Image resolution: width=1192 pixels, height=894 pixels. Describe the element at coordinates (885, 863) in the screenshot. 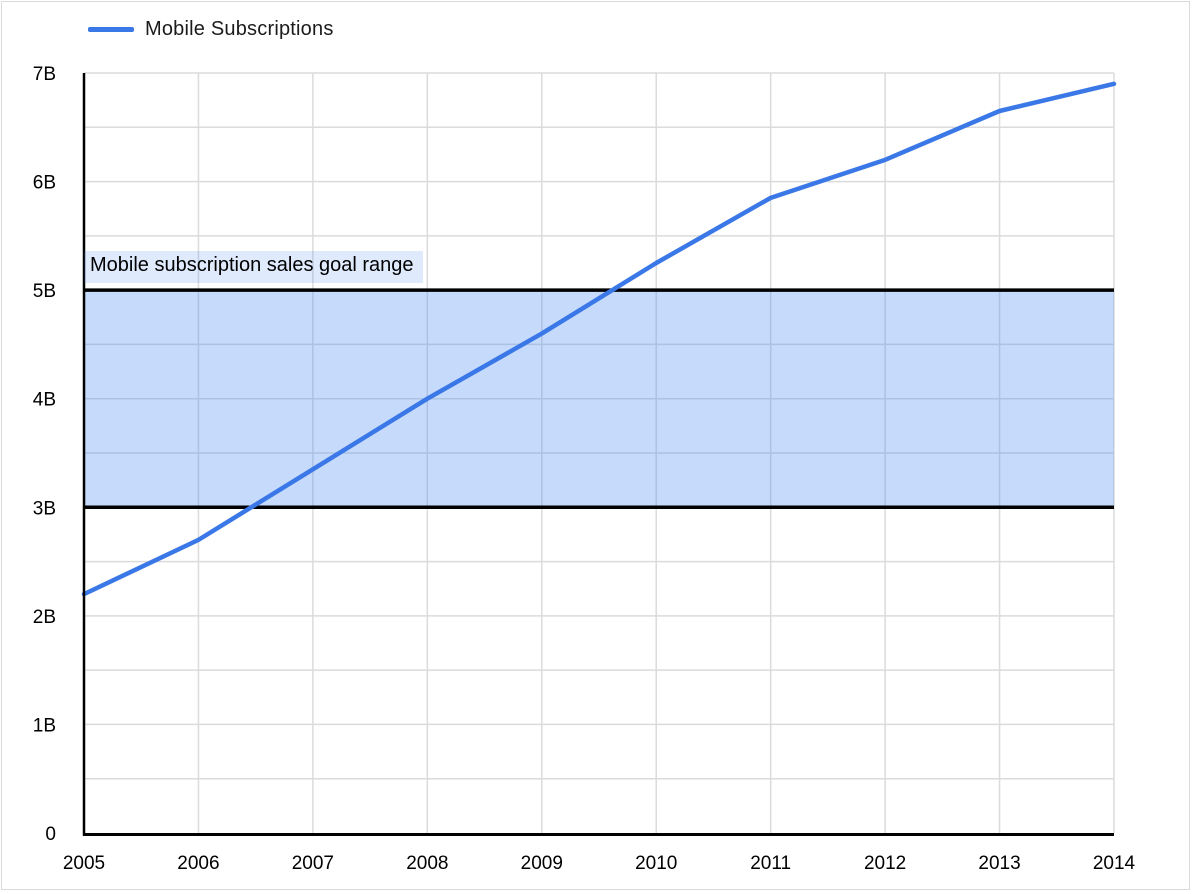

I see `x-tick-label: 2012` at that location.